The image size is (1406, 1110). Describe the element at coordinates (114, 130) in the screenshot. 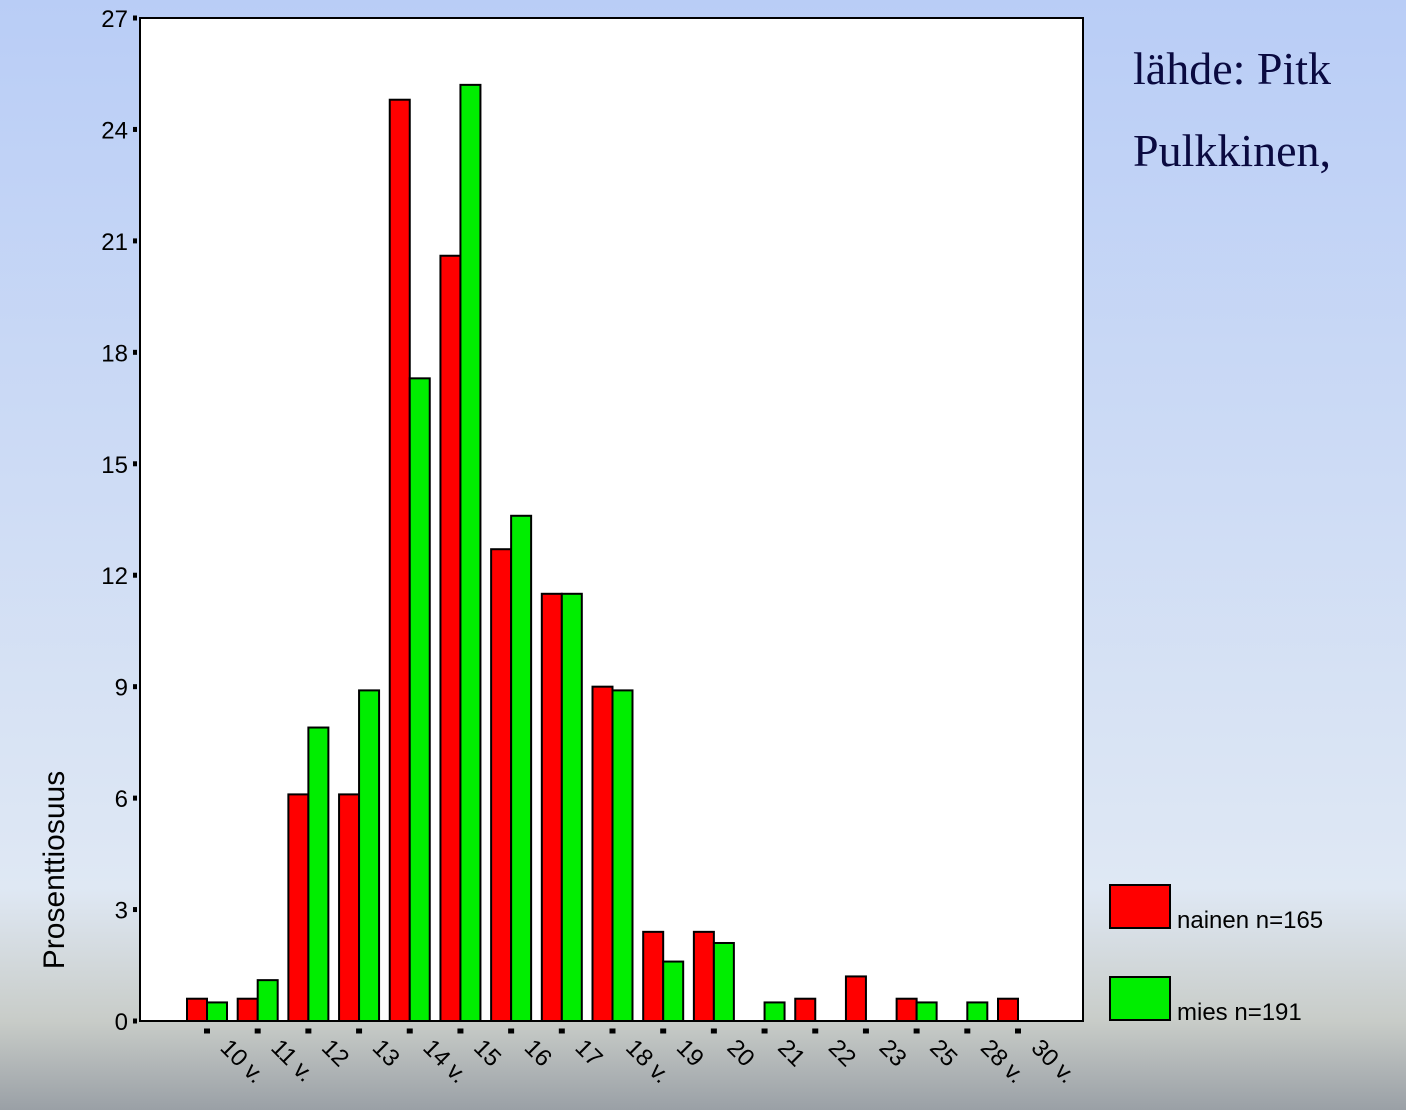

I see `y-tick-label: 24` at that location.